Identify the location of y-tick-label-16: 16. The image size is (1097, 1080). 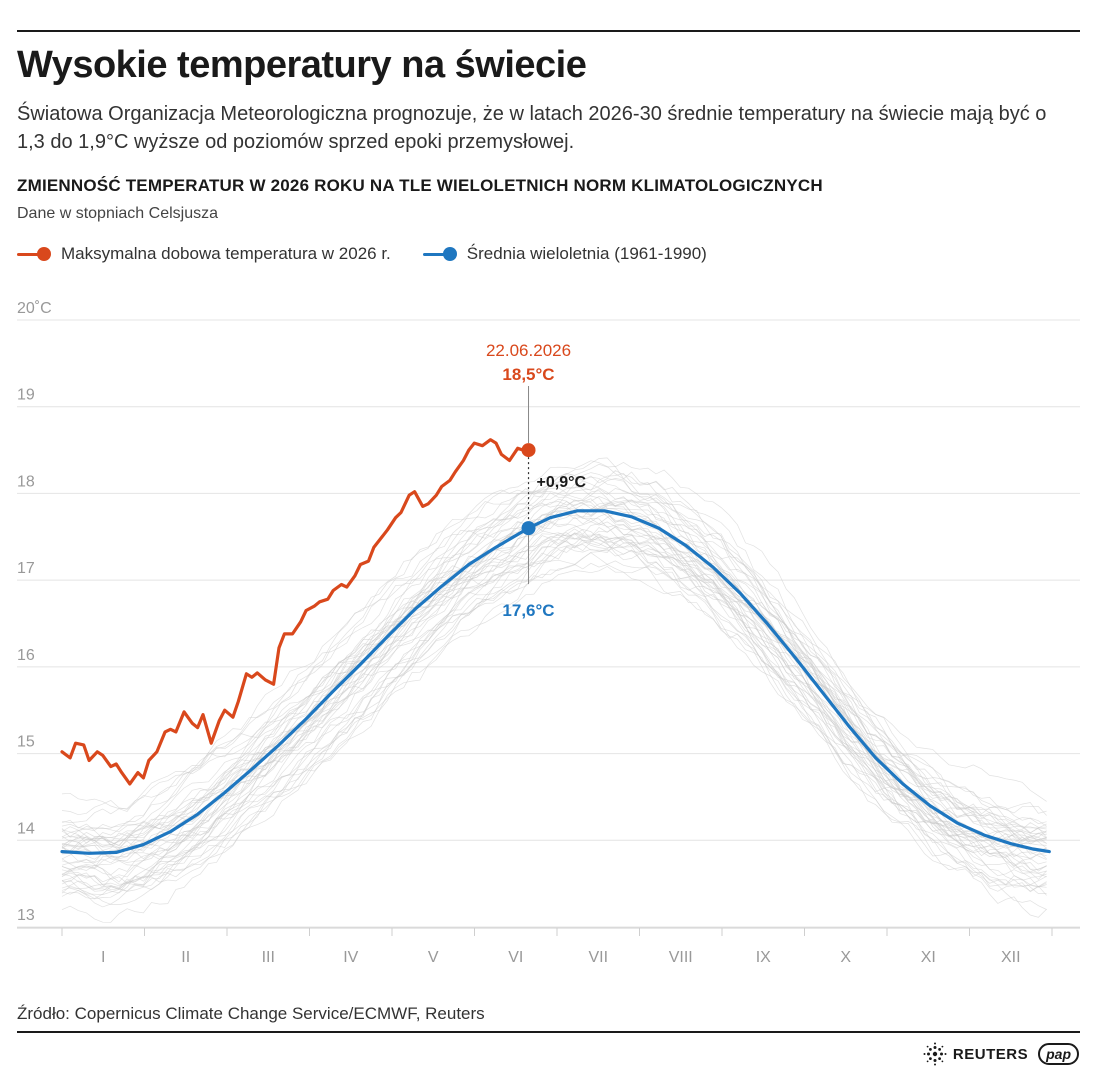
(26, 655).